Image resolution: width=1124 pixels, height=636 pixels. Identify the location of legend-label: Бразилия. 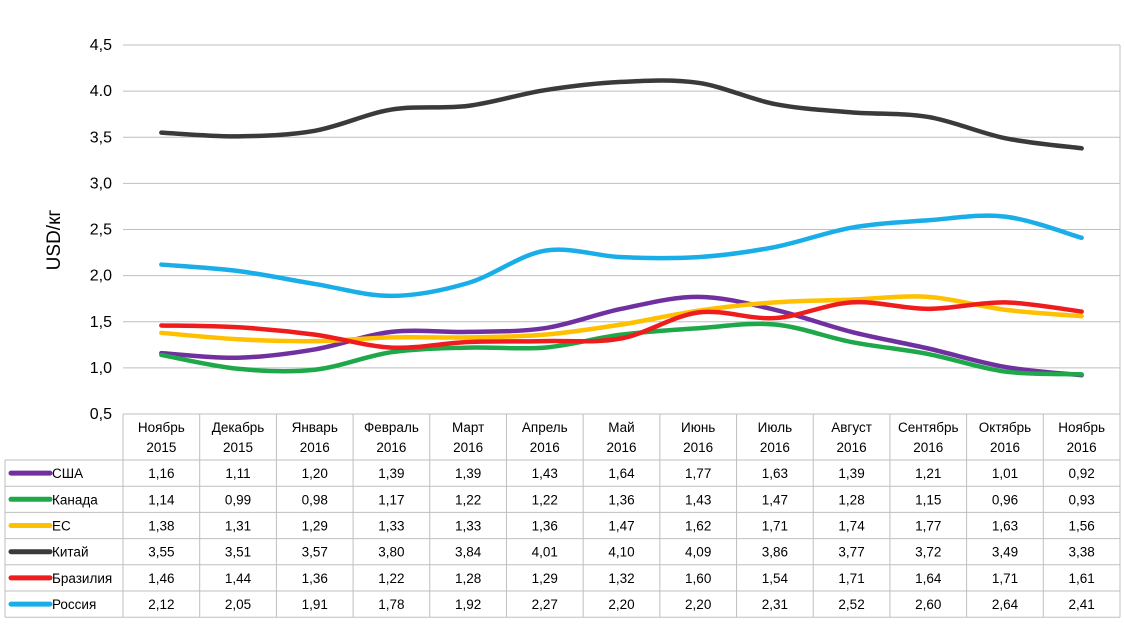
(82, 578).